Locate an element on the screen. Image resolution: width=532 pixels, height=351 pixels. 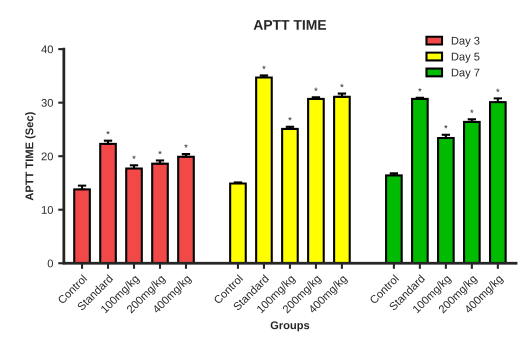
chart-title: APTT TIME is located at coordinates (290, 25).